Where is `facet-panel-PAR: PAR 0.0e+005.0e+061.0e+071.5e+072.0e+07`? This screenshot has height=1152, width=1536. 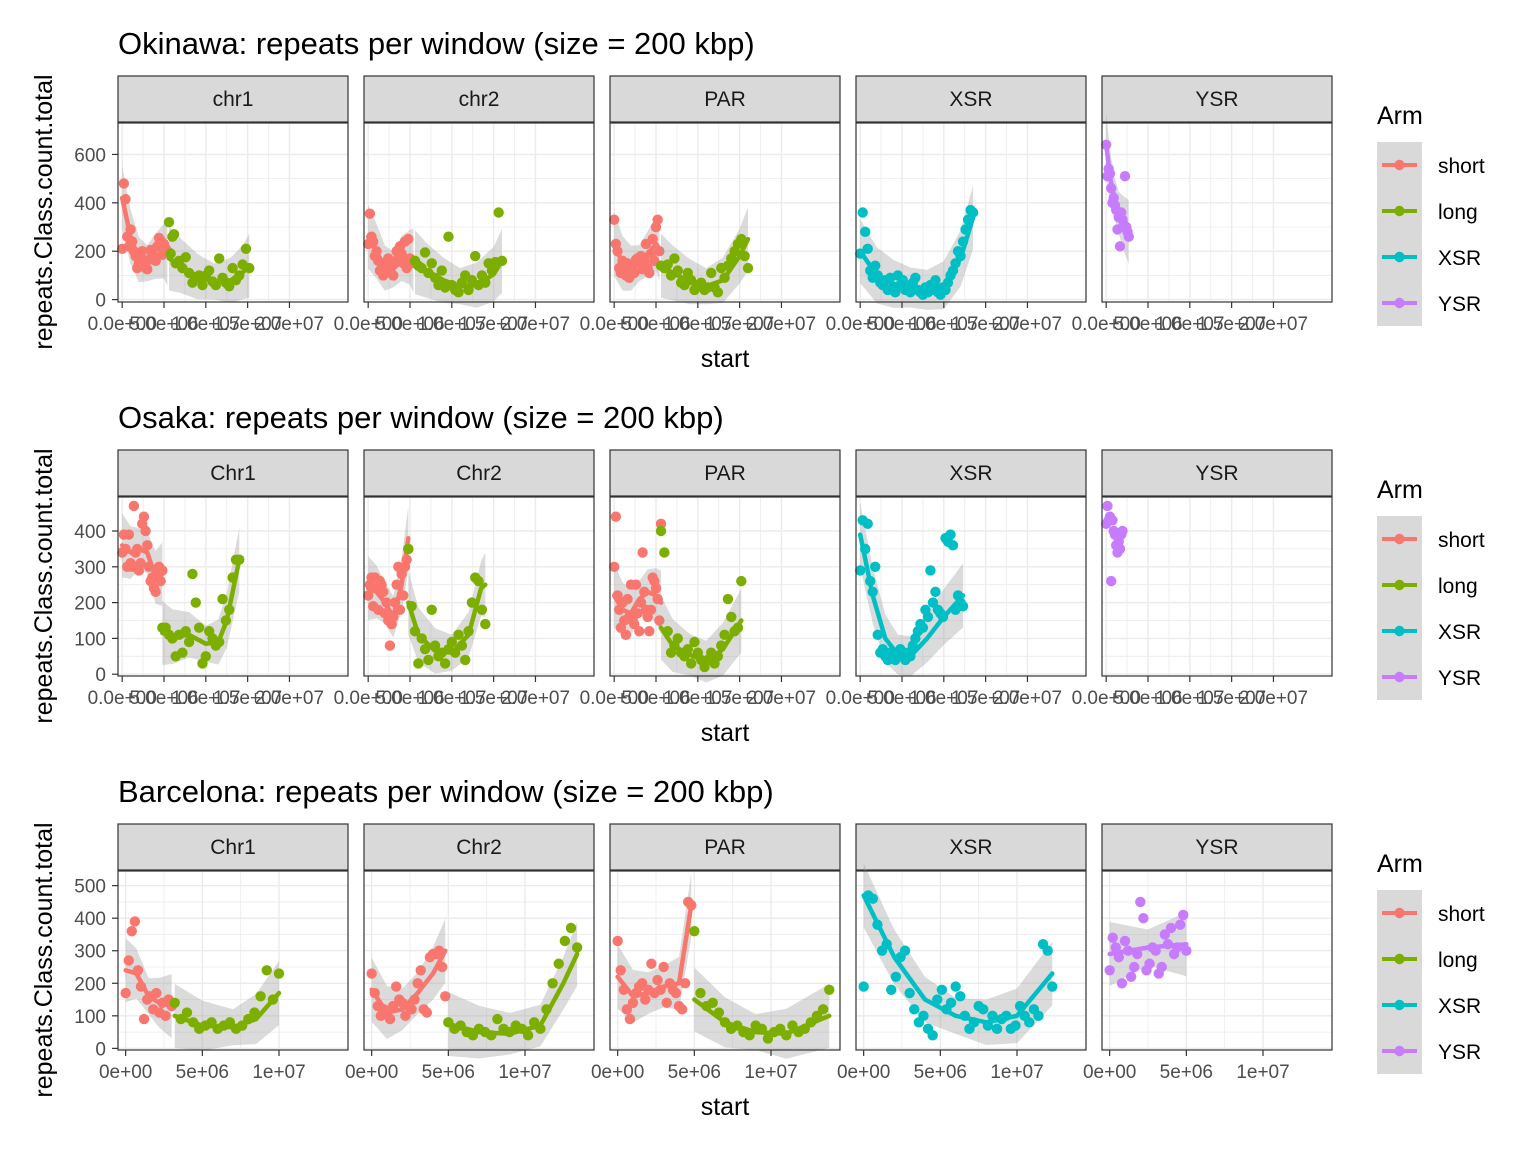
facet-panel-PAR: PAR 0.0e+005.0e+061.0e+071.5e+072.0e+07 is located at coordinates (710, 205).